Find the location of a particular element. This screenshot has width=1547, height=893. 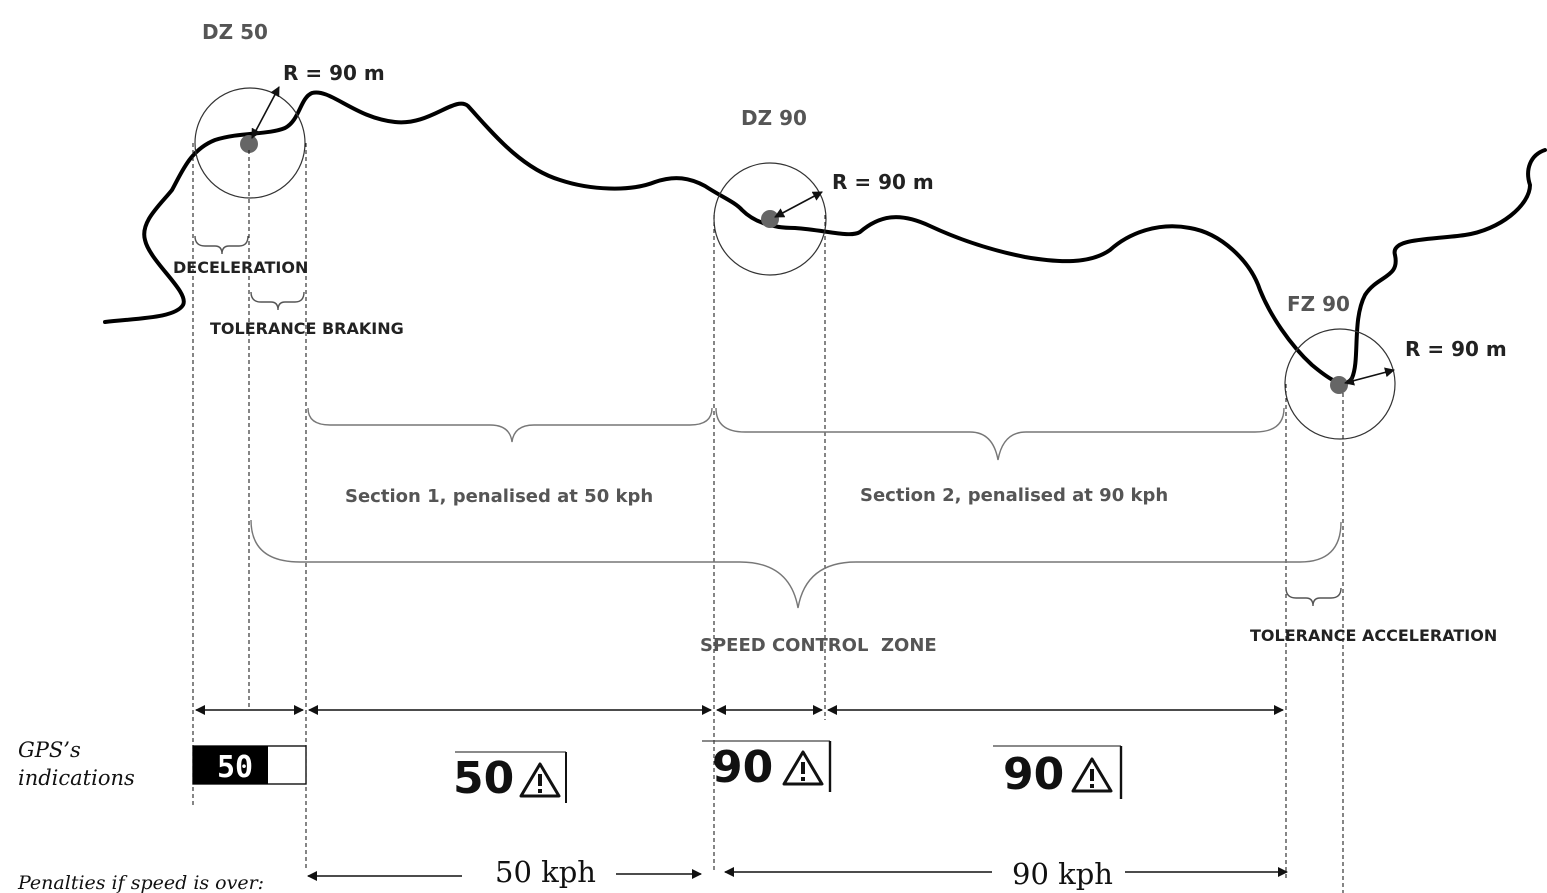

fz90-center-dot is located at coordinates (1339, 385).